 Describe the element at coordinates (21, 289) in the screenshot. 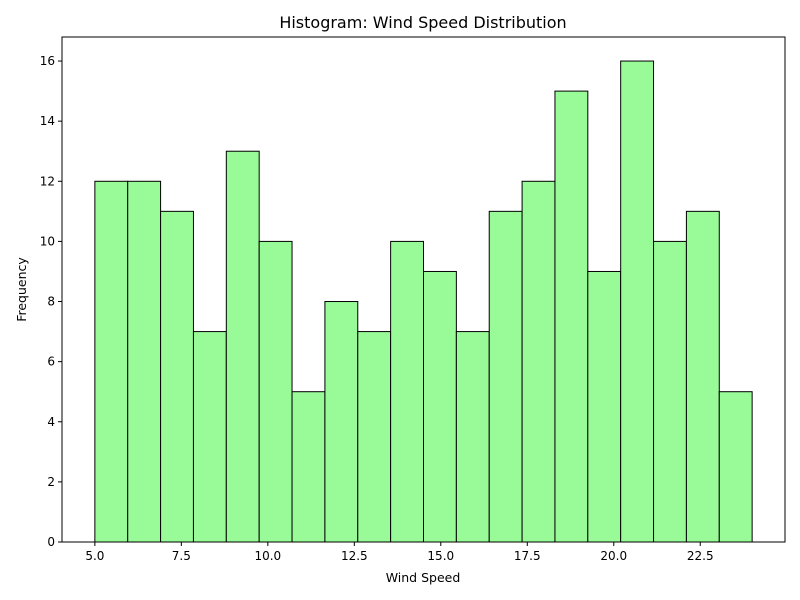

I see `y-axis-label: Frequency` at that location.